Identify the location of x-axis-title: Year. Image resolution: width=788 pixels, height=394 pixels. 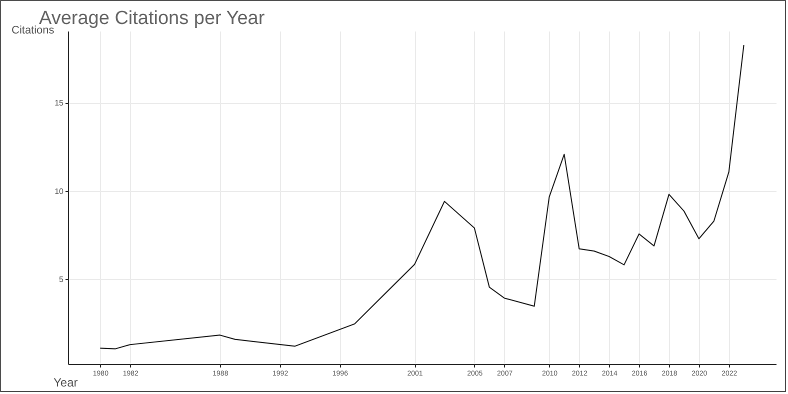
(66, 383).